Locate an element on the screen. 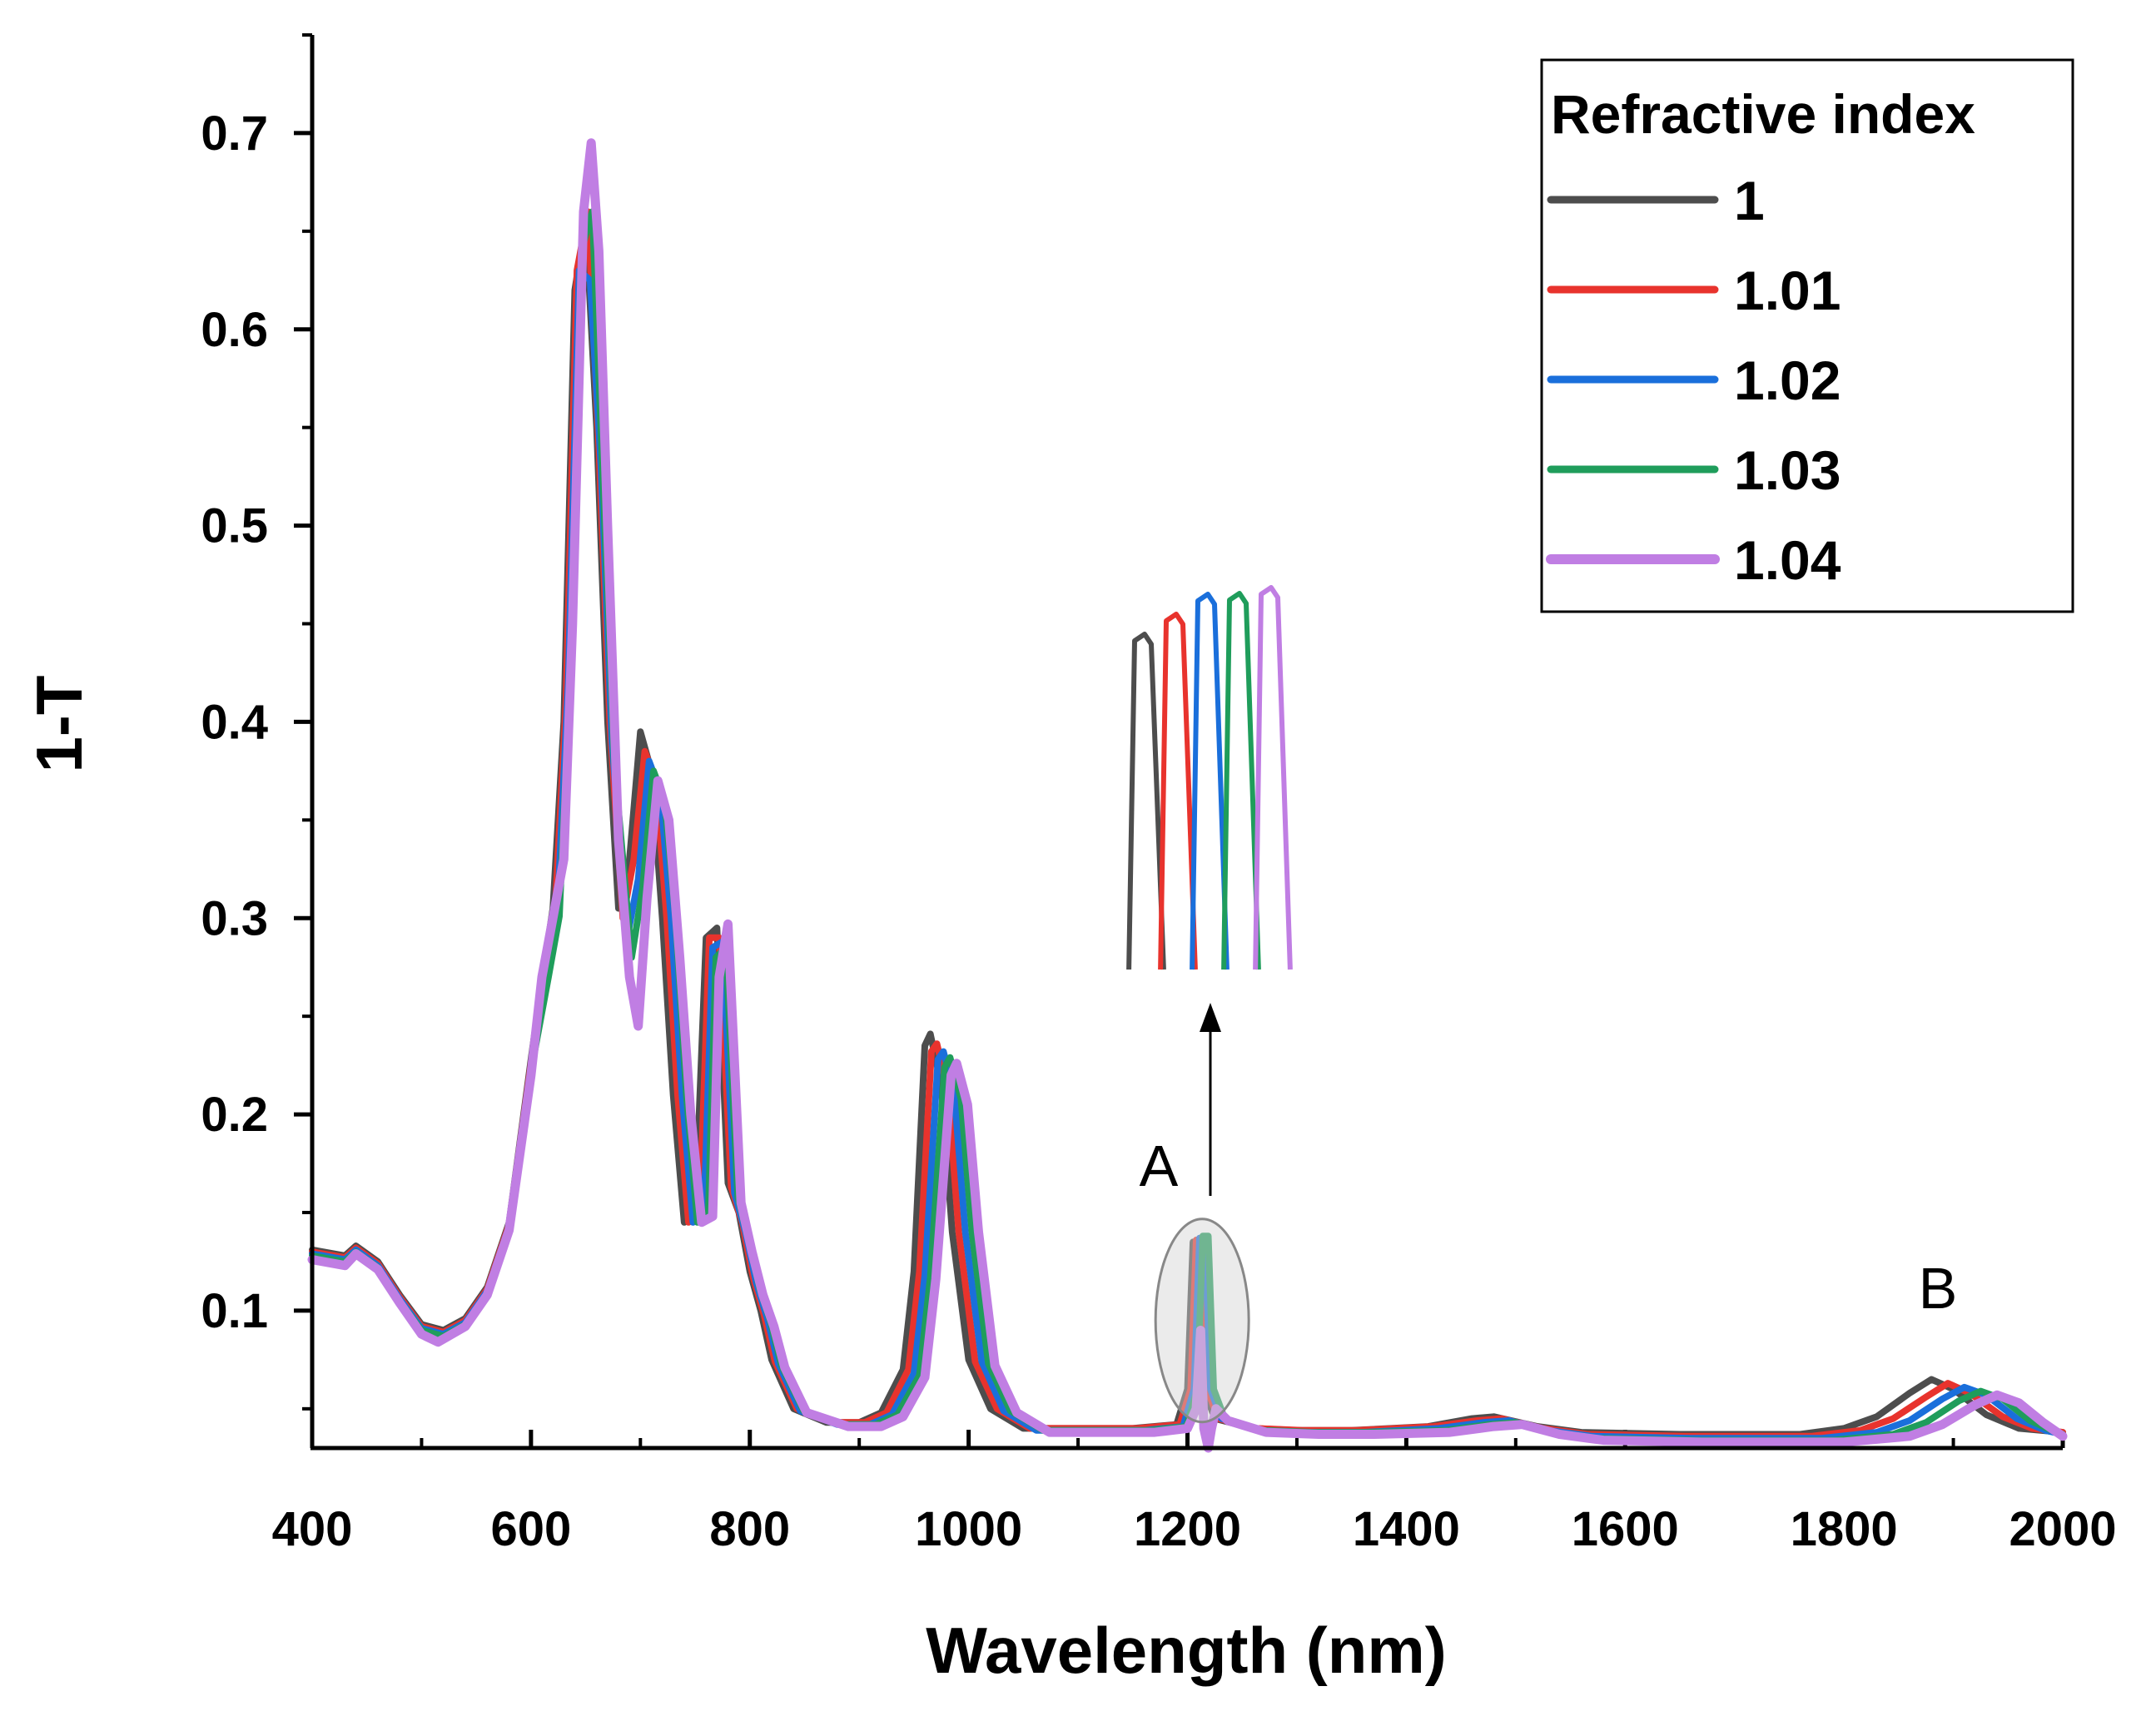 The width and height of the screenshot is (2156, 1721). legend-label-1-04: 1.04 is located at coordinates (1787, 560).